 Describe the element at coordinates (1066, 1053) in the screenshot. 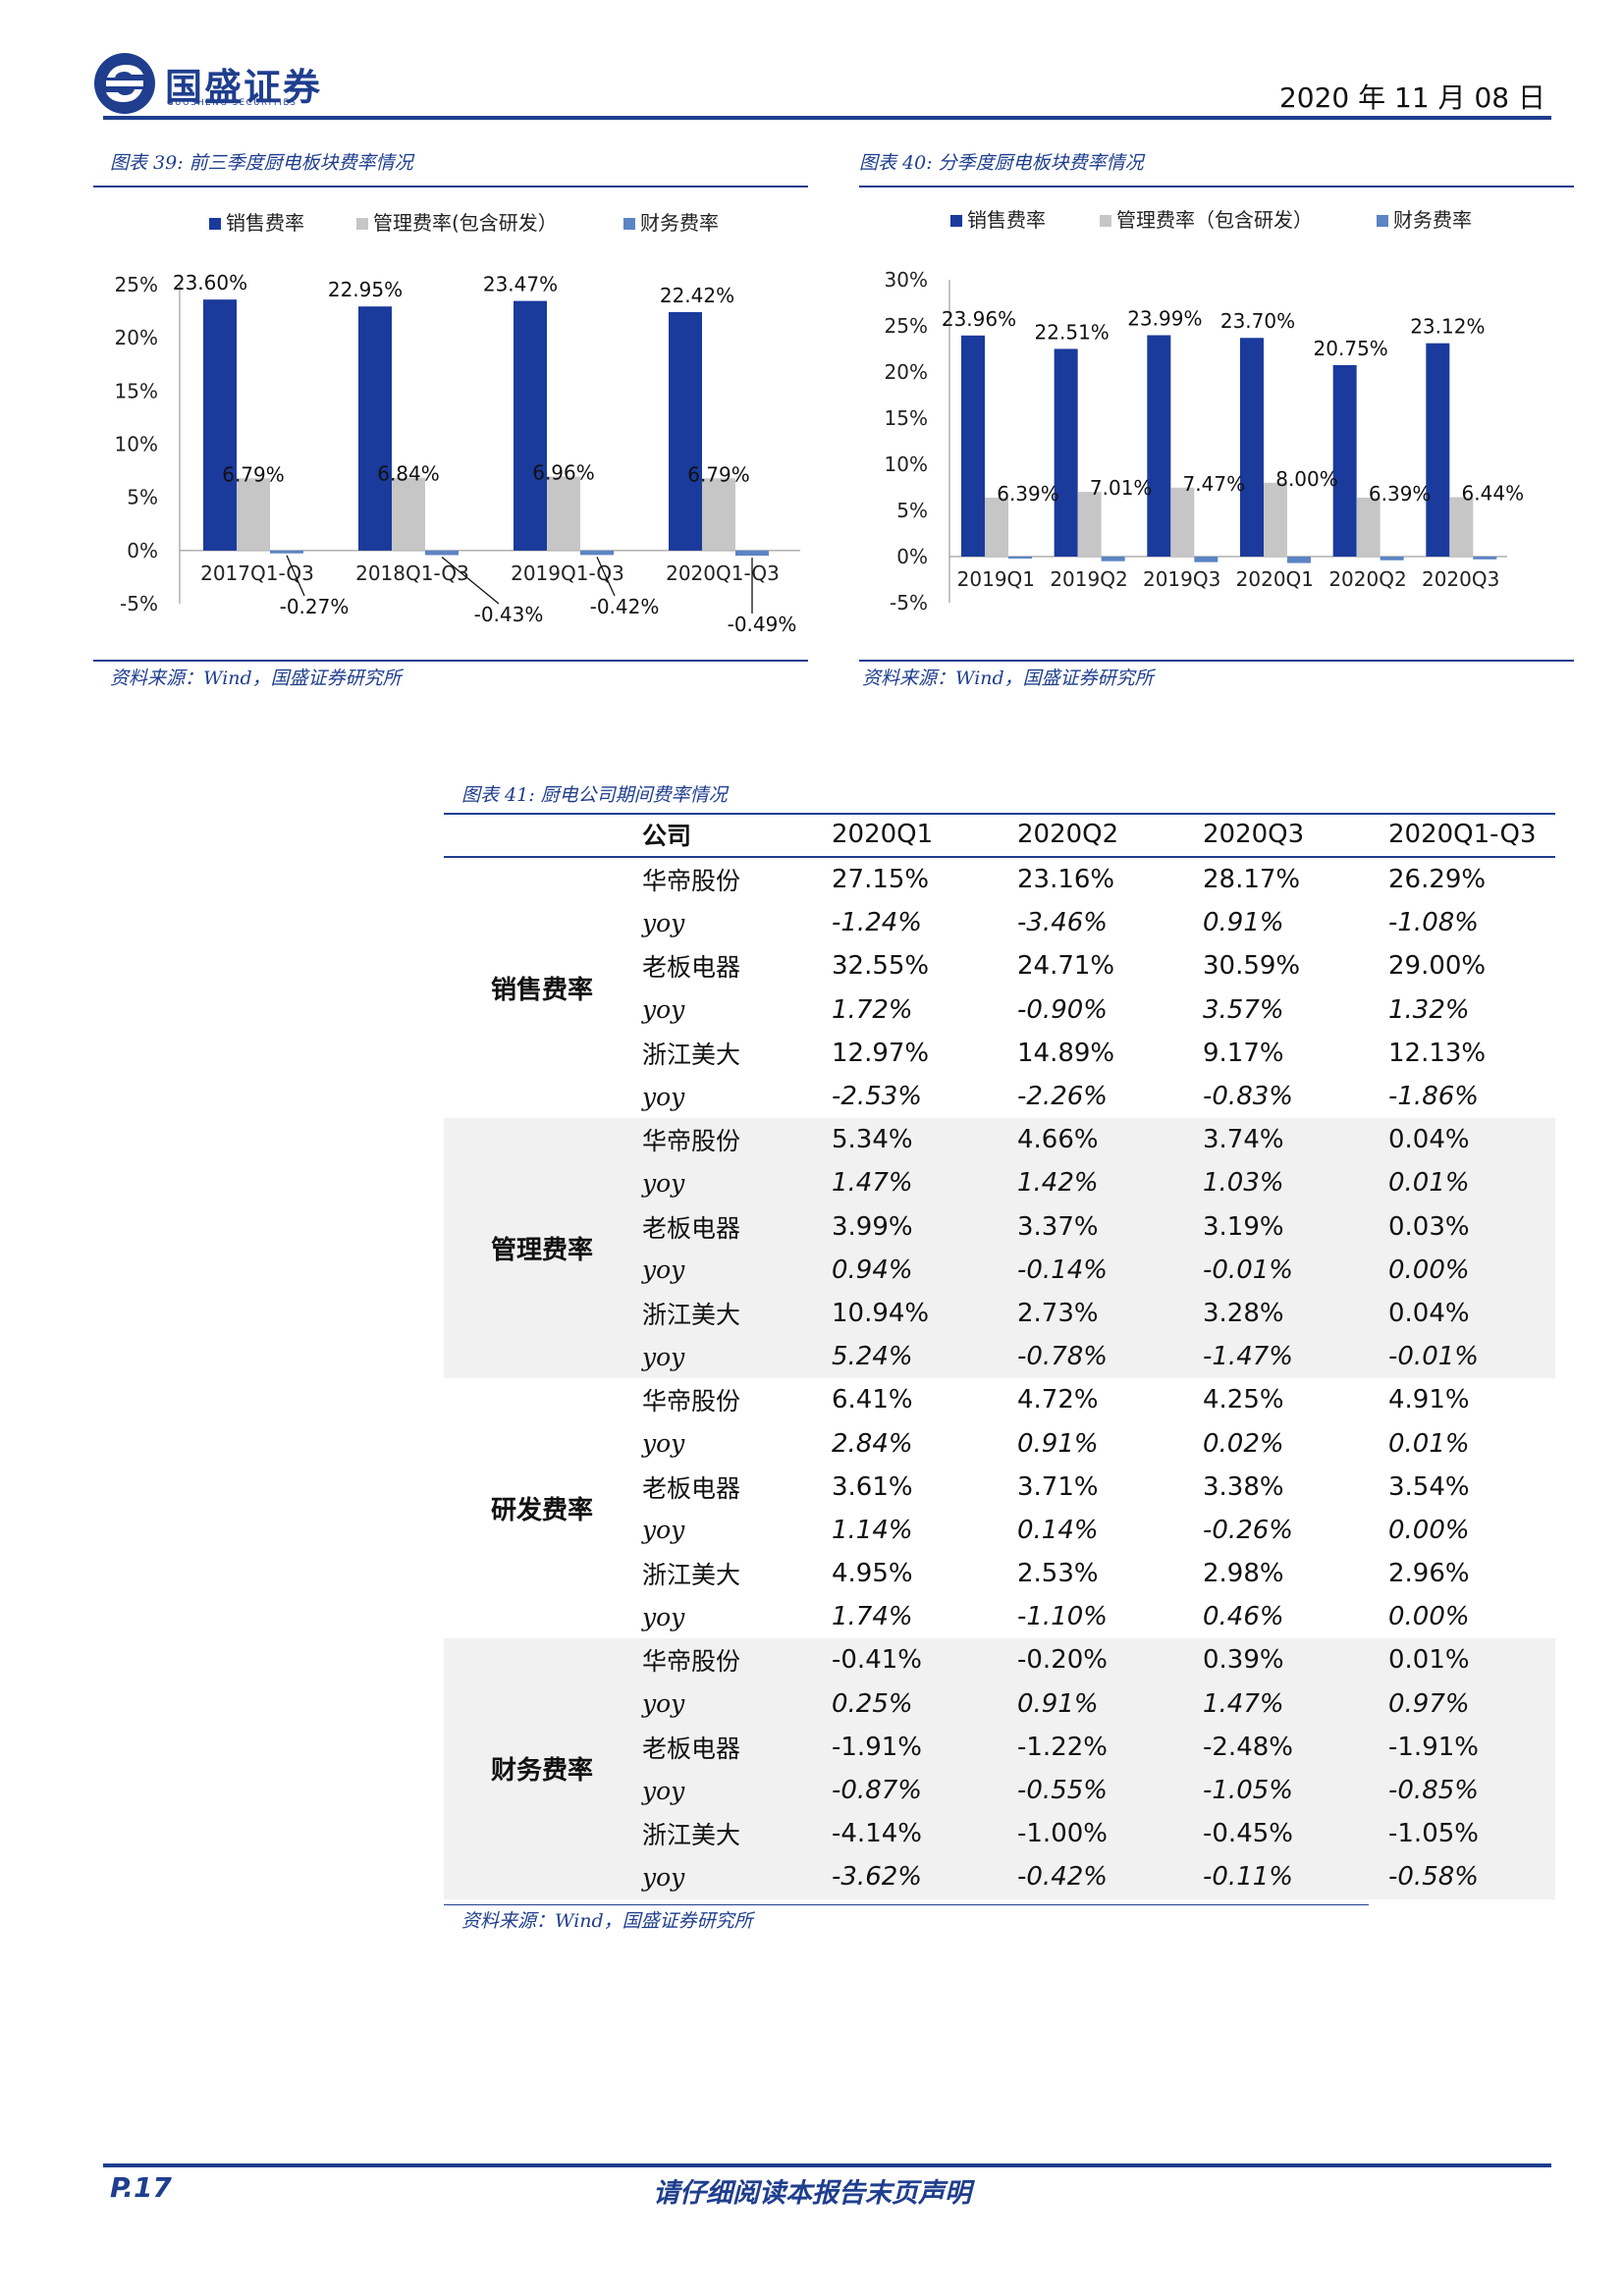

I see `table-cell-value: 14.89%` at that location.